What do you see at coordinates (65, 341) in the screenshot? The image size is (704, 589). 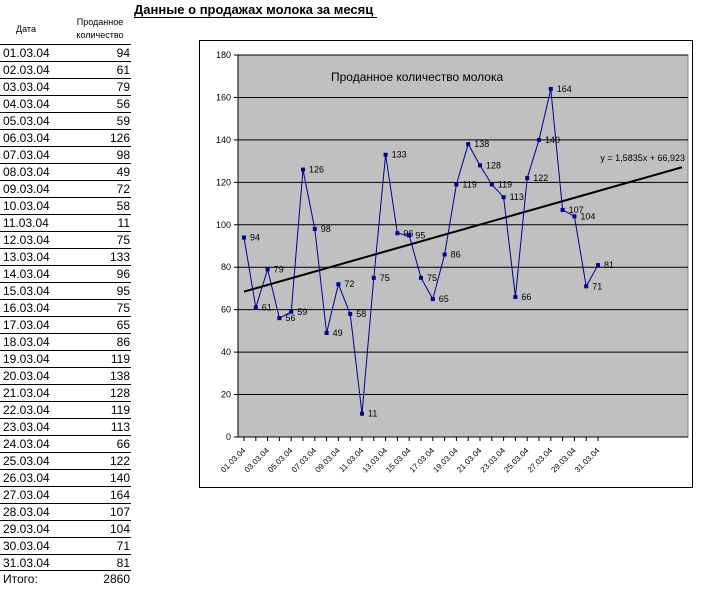 I see `table-row: 18.03.04 86` at bounding box center [65, 341].